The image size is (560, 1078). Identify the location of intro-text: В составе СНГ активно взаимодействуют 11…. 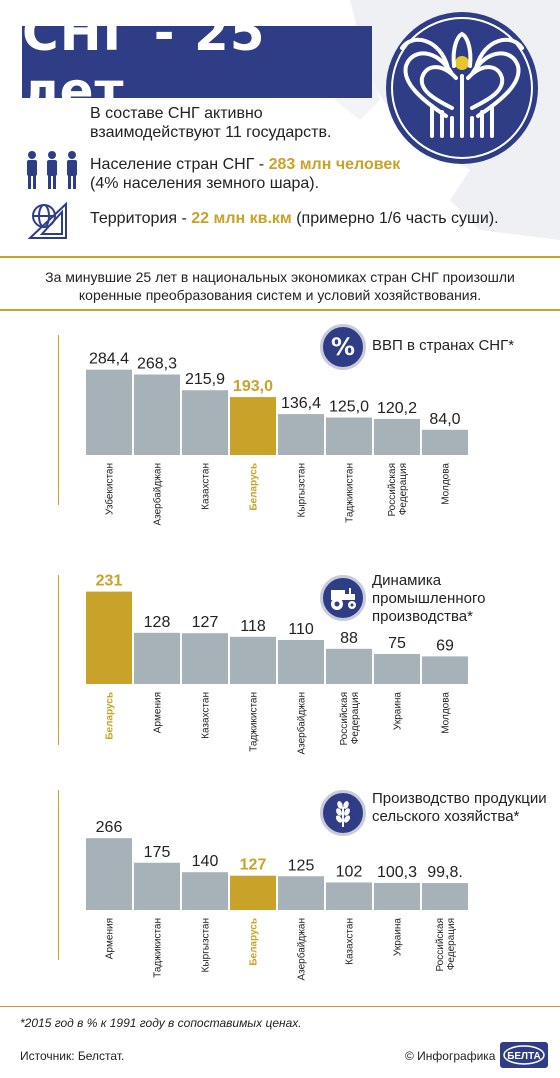
(211, 123).